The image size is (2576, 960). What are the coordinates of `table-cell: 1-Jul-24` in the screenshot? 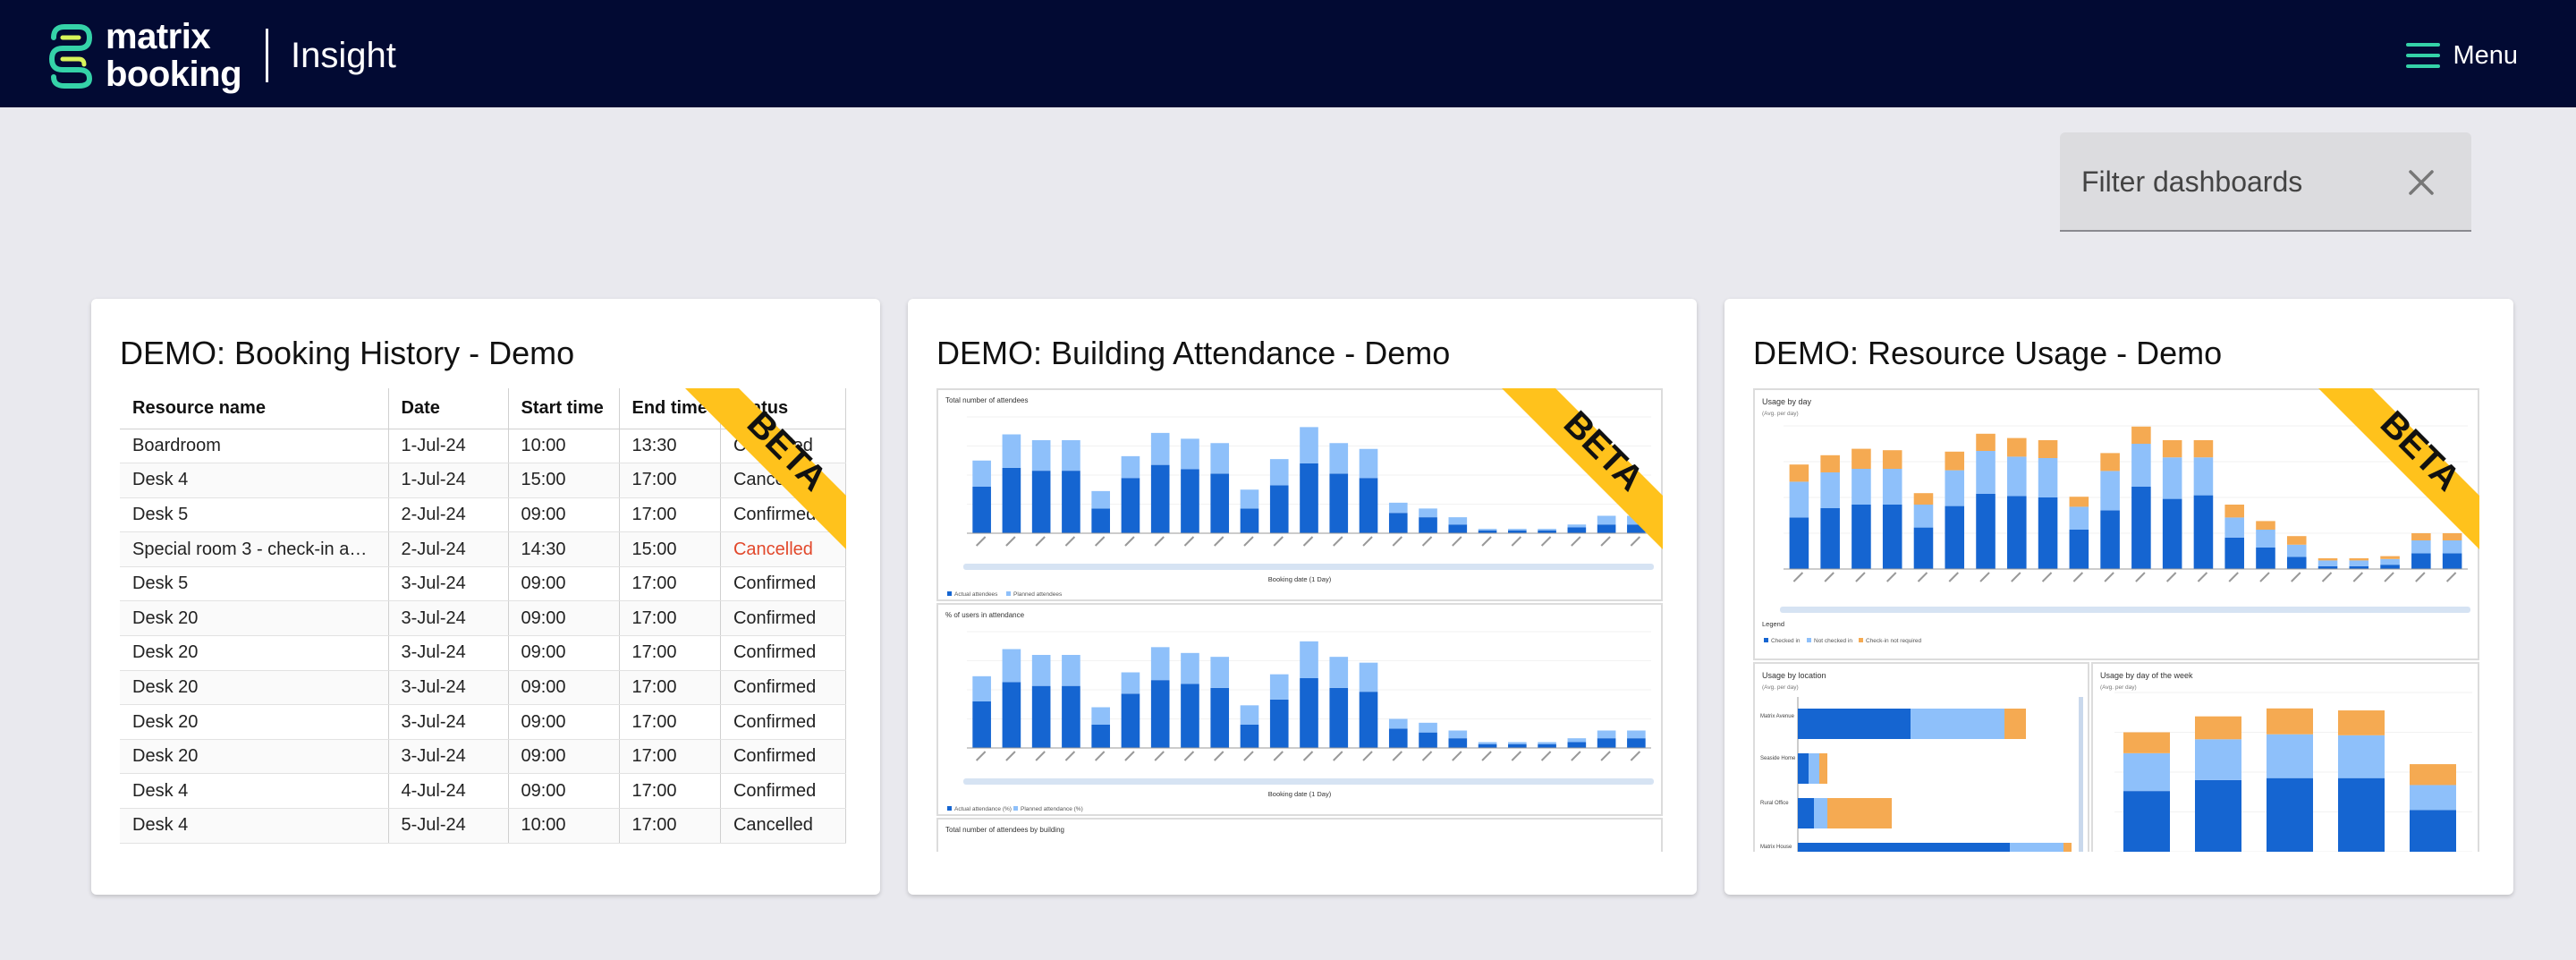 It's located at (448, 446).